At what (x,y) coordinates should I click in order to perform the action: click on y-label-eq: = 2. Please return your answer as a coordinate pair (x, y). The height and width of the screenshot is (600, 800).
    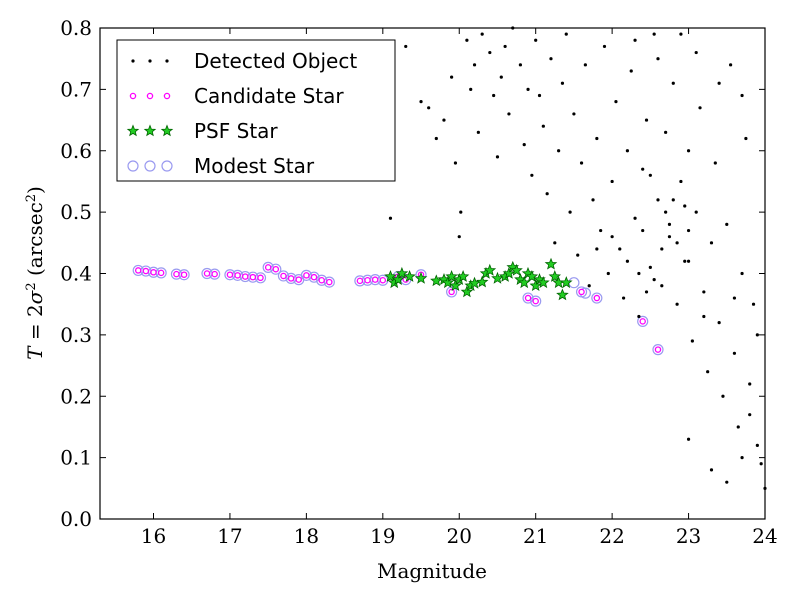
    Looking at the image, I should click on (35, 325).